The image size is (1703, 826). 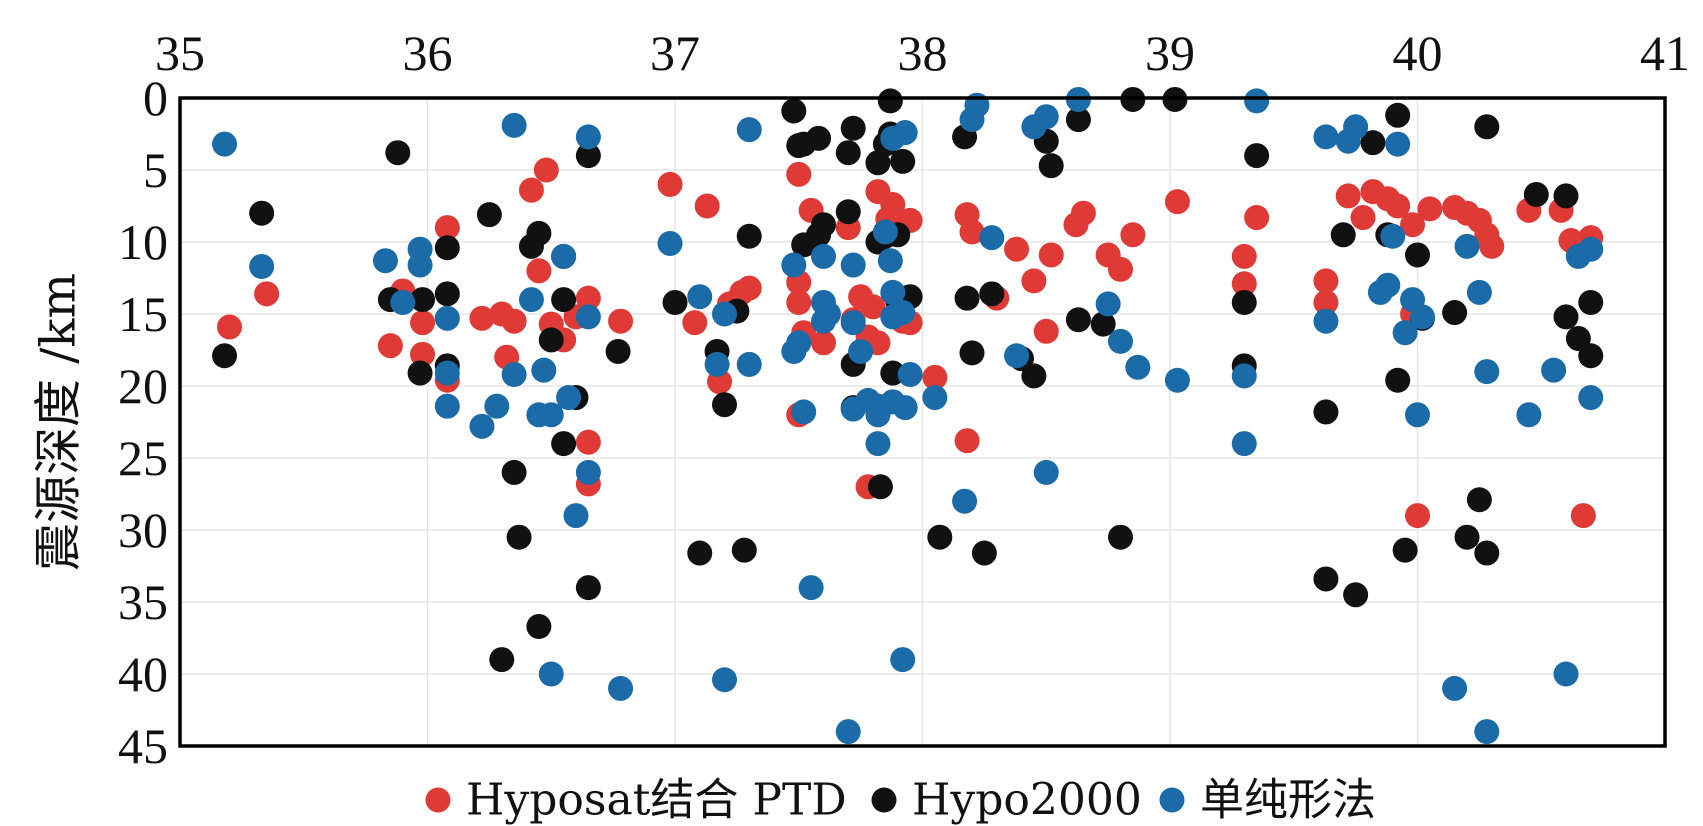 What do you see at coordinates (143, 458) in the screenshot?
I see `y-tick-label: 25` at bounding box center [143, 458].